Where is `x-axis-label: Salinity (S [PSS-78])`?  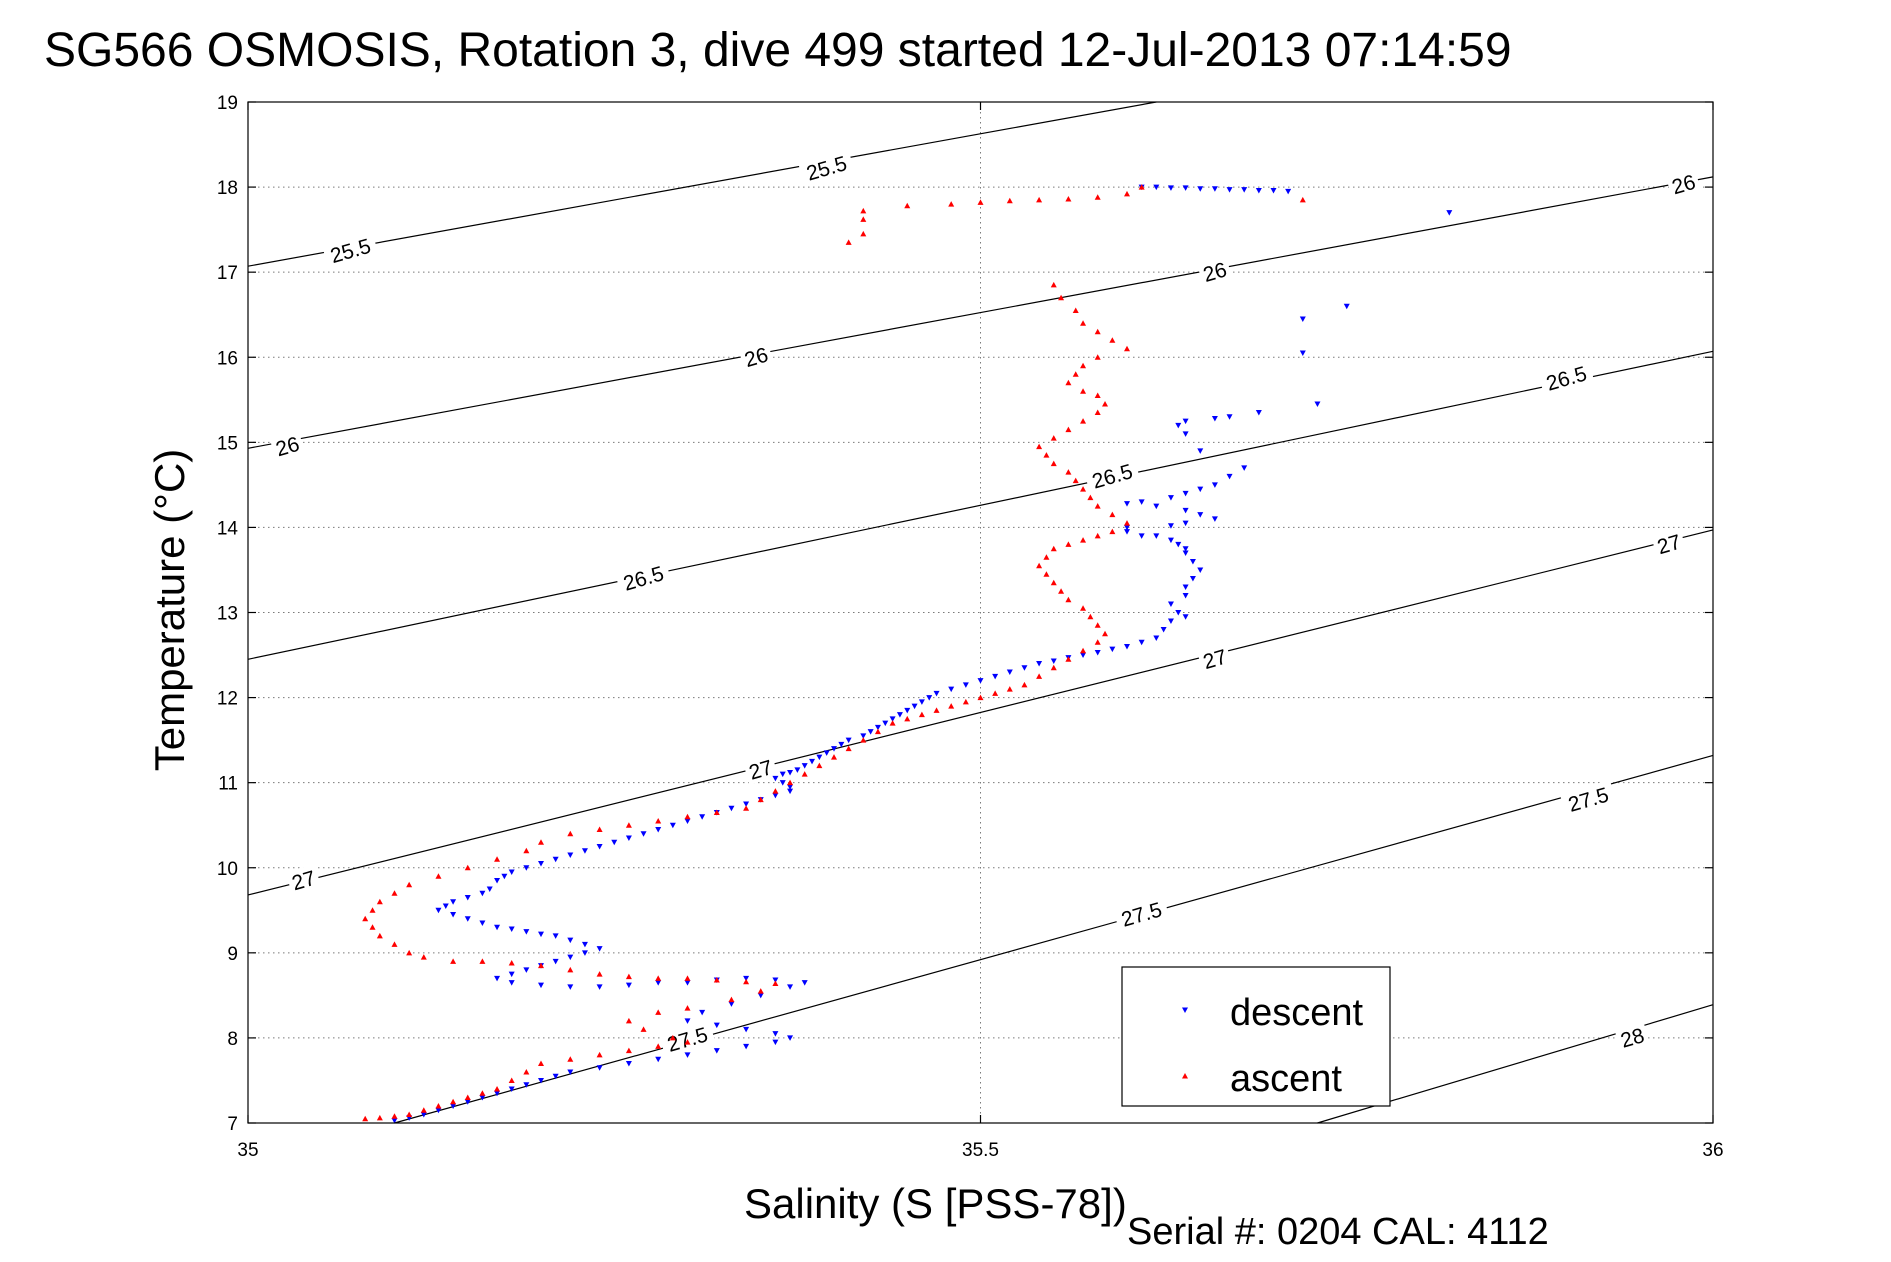 x-axis-label: Salinity (S [PSS-78]) is located at coordinates (935, 1203).